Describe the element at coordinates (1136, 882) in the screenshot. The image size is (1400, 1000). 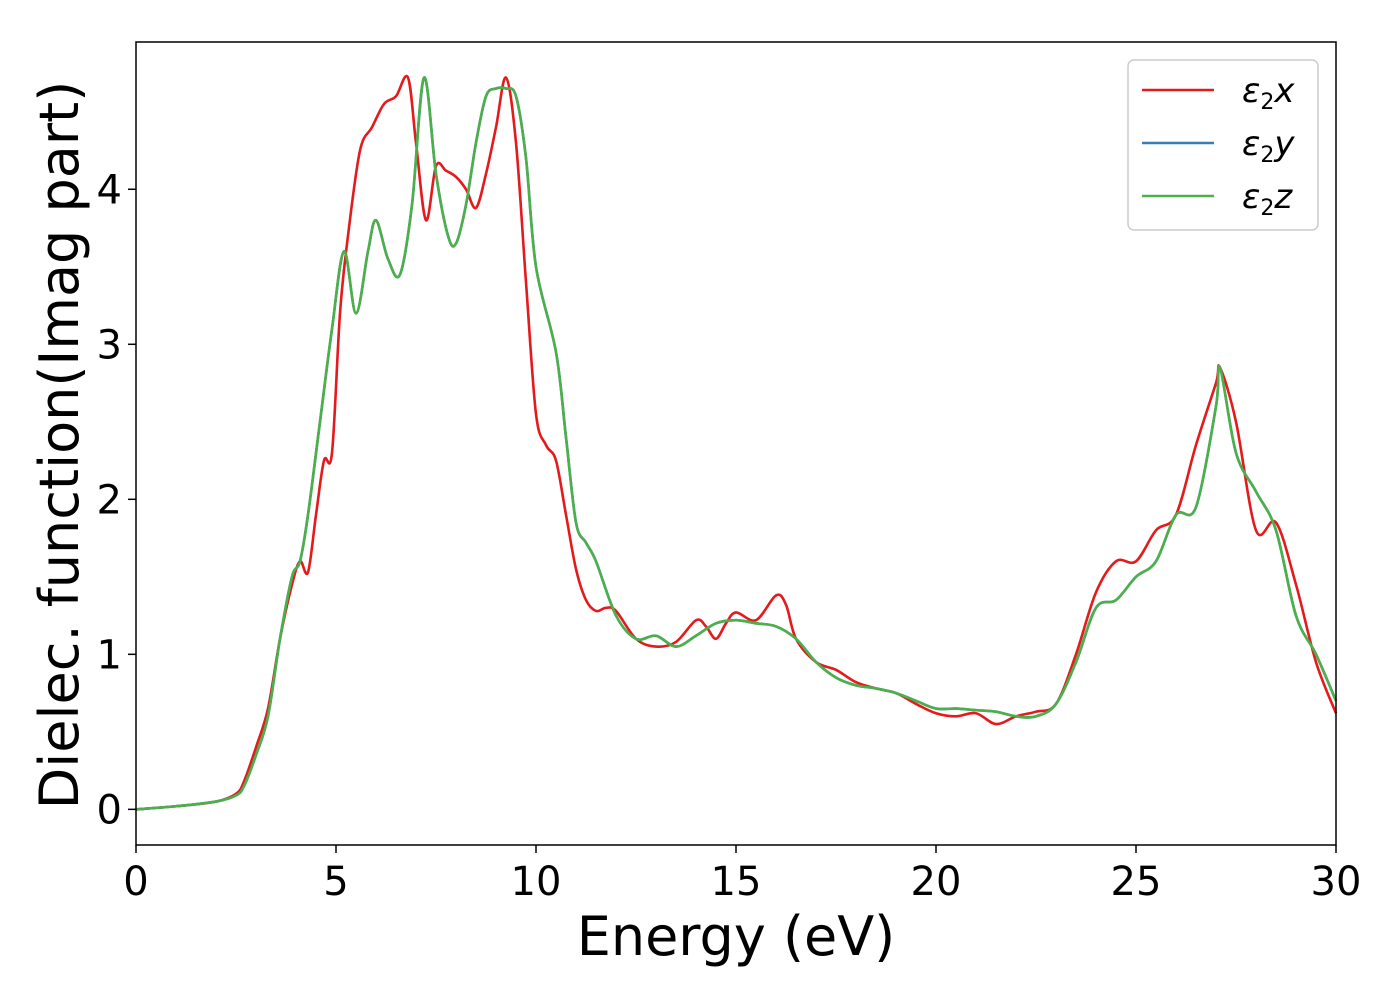
I see `x-tick-label: 25` at that location.